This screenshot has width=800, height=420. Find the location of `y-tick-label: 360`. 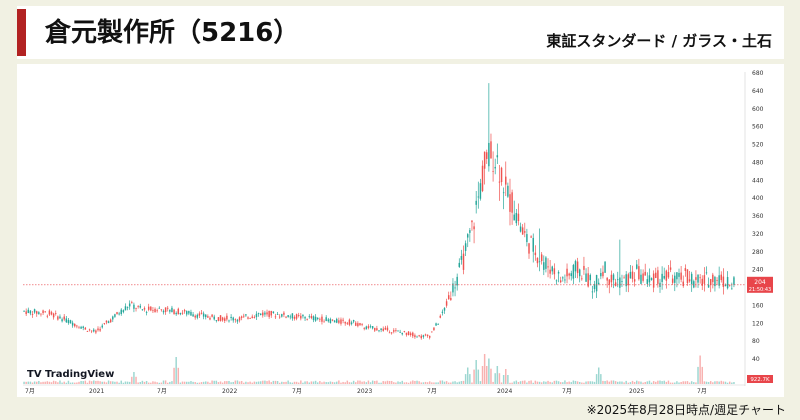

y-tick-label: 360 is located at coordinates (758, 216).